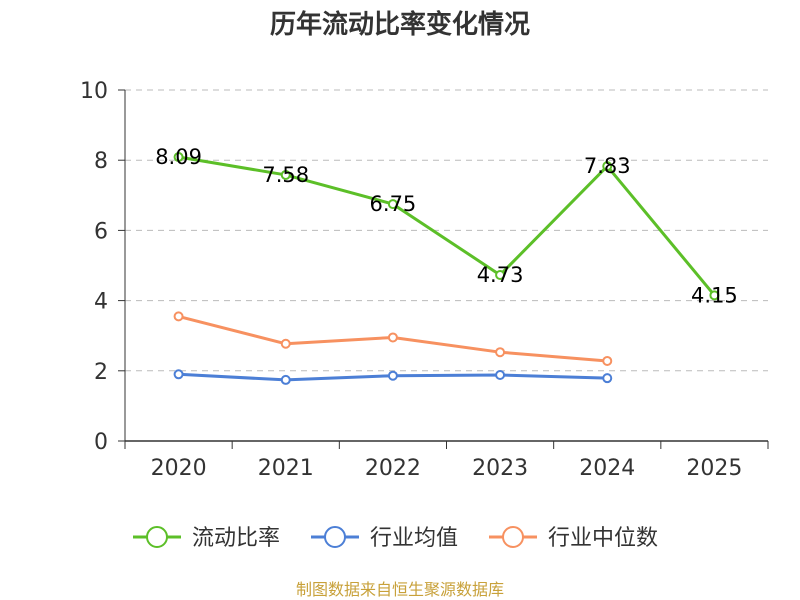 The width and height of the screenshot is (800, 600). I want to click on y-tick-label: 8, so click(101, 161).